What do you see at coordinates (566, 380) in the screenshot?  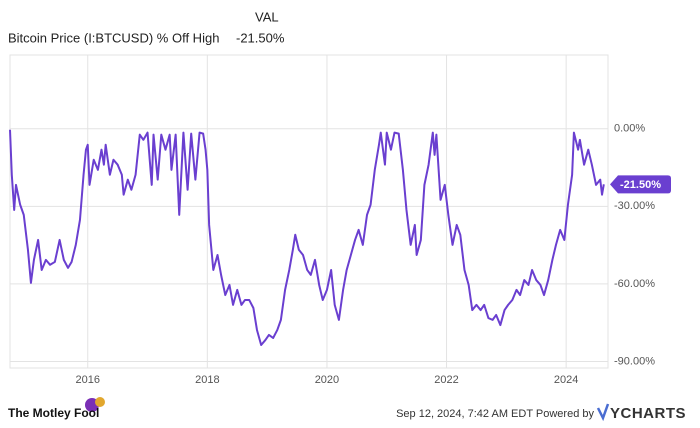 I see `x-tick-label: 2024` at bounding box center [566, 380].